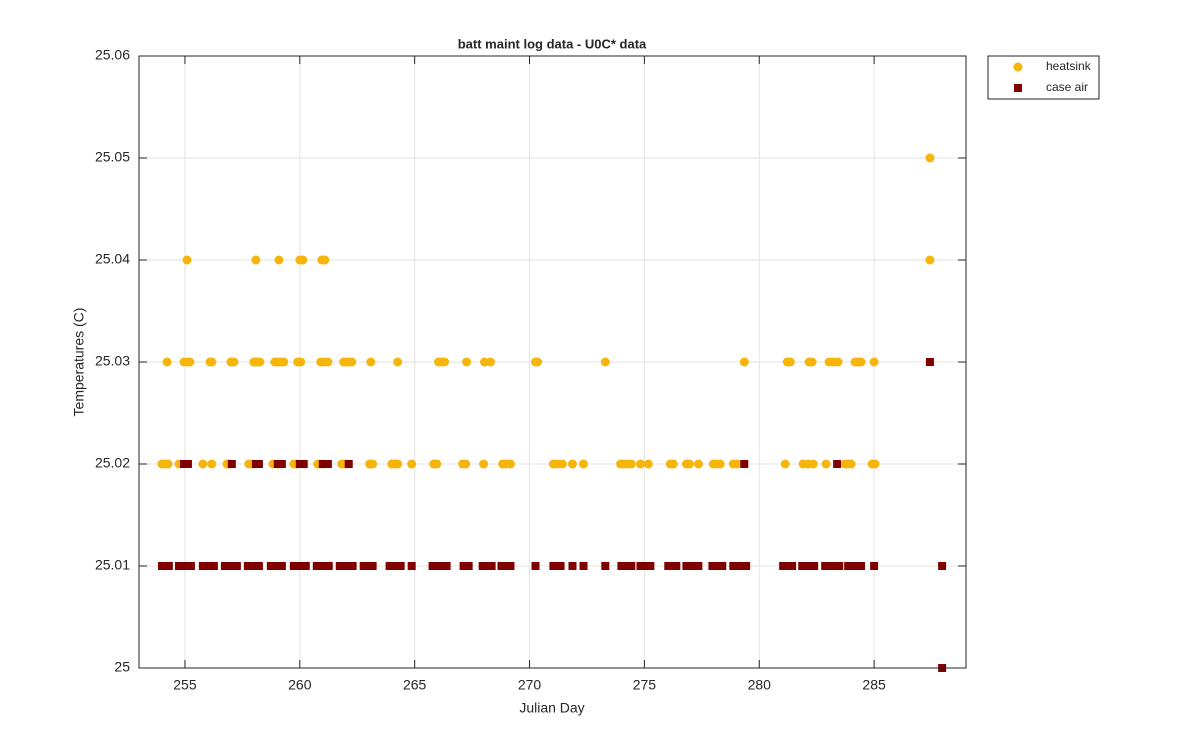 The width and height of the screenshot is (1200, 750). I want to click on x-tick-label: 280, so click(760, 685).